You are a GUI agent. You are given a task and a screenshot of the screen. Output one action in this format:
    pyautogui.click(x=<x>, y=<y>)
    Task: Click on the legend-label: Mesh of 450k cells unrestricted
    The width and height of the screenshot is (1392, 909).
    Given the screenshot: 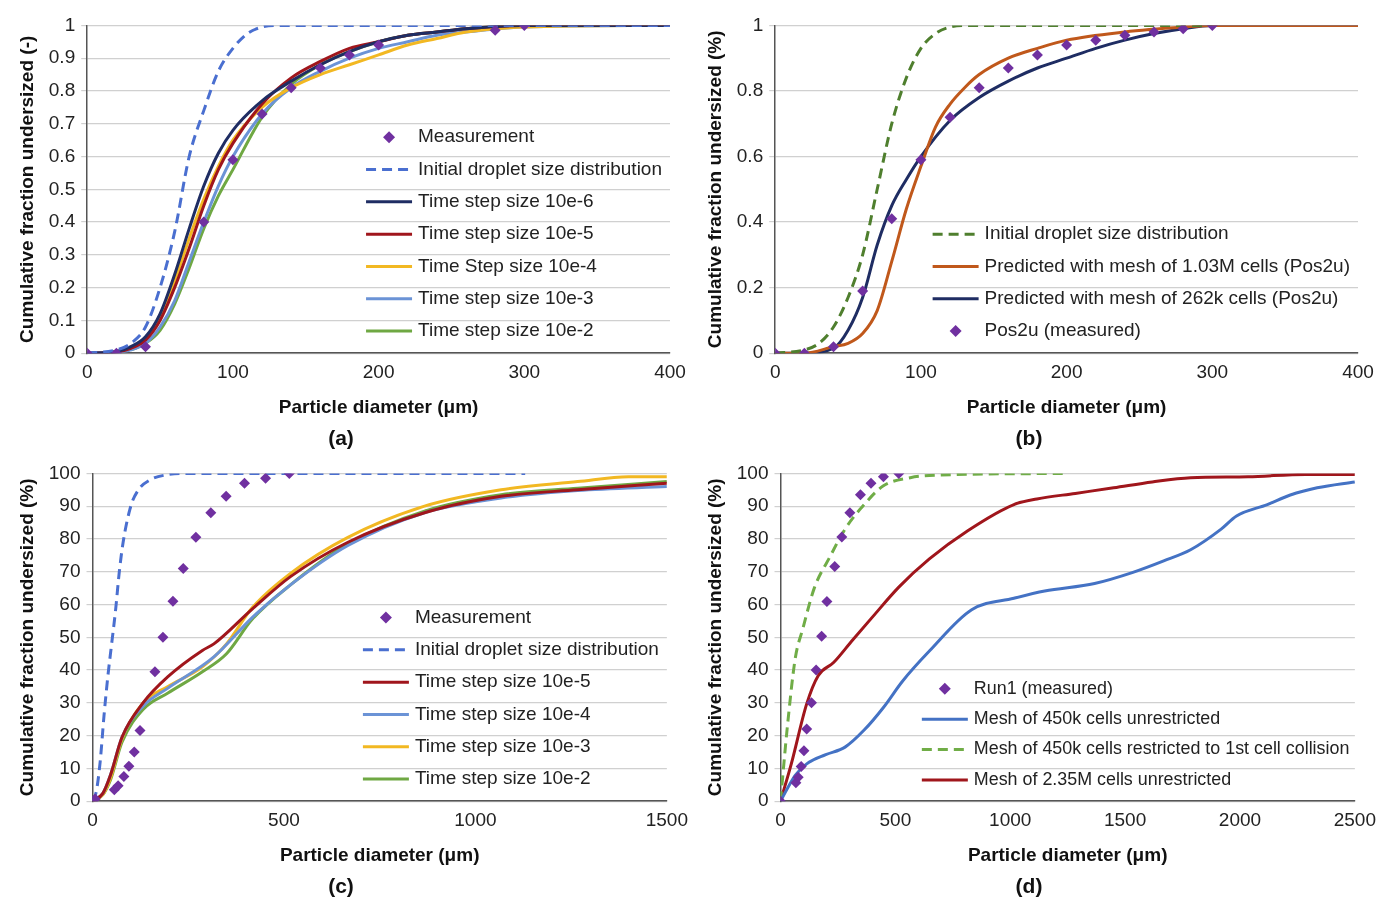 What is the action you would take?
    pyautogui.click(x=1097, y=718)
    